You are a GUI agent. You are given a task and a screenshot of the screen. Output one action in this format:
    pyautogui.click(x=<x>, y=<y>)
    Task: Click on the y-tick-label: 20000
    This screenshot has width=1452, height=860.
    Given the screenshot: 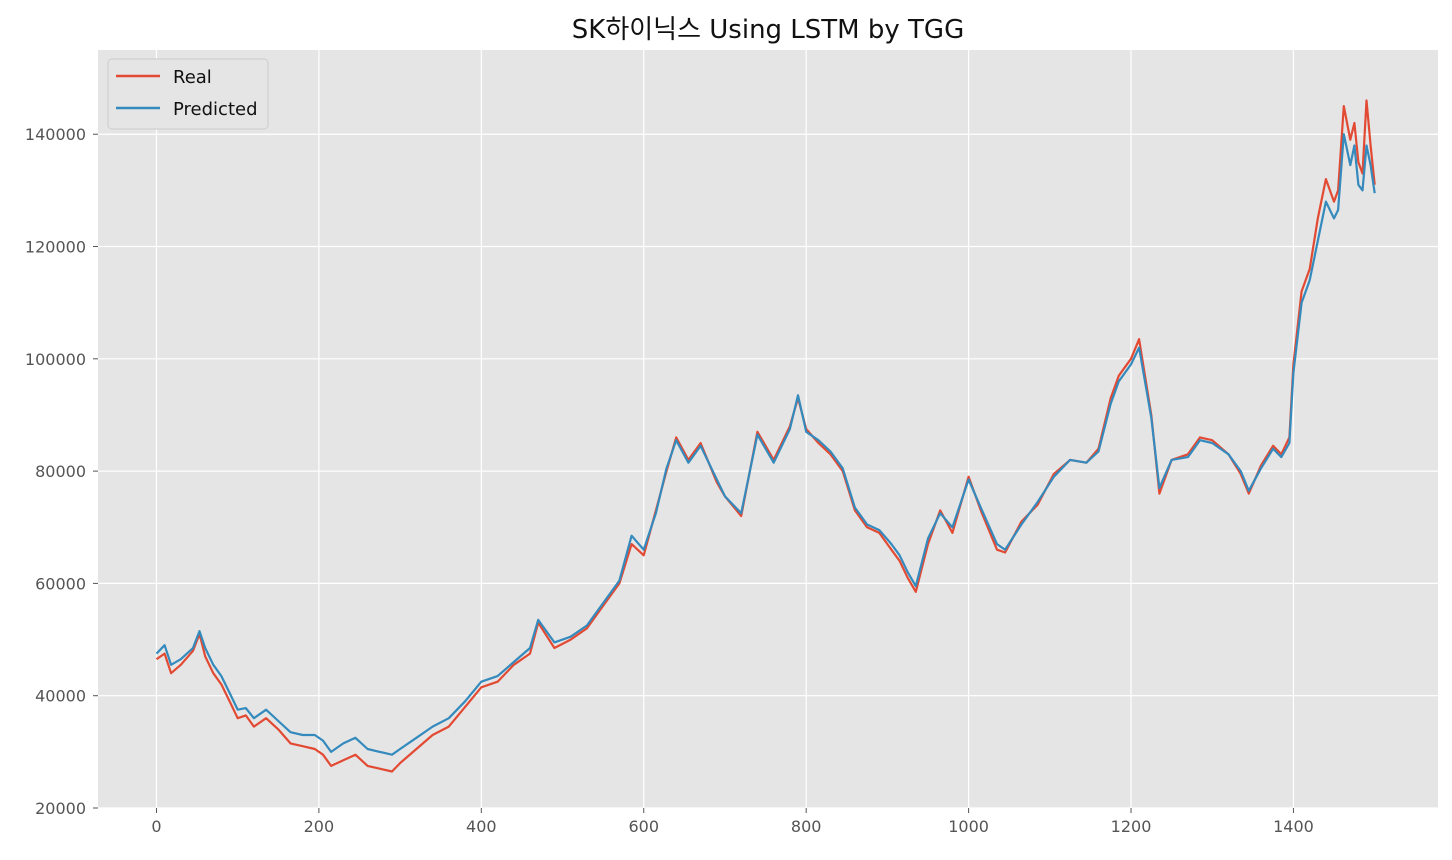 What is the action you would take?
    pyautogui.click(x=60, y=808)
    